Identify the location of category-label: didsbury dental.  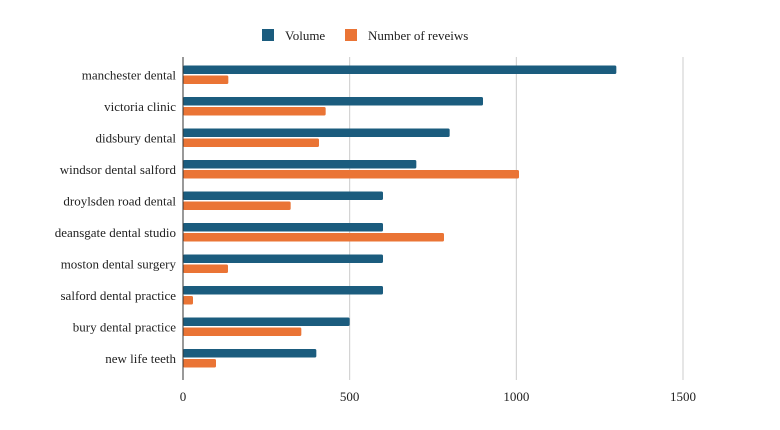
(135, 137).